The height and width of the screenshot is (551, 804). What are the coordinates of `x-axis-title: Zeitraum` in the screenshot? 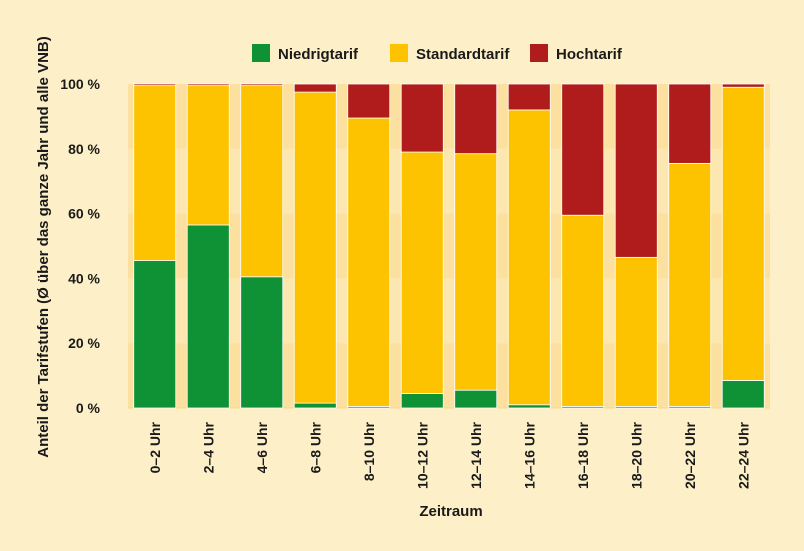 It's located at (450, 511).